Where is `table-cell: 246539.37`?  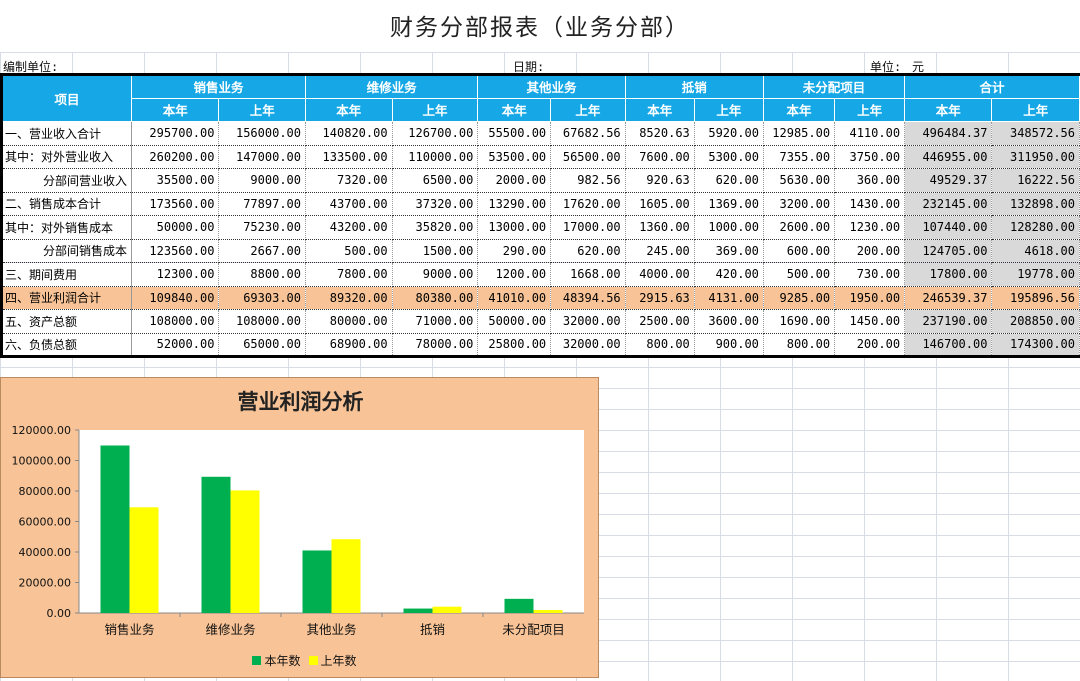 table-cell: 246539.37 is located at coordinates (948, 298).